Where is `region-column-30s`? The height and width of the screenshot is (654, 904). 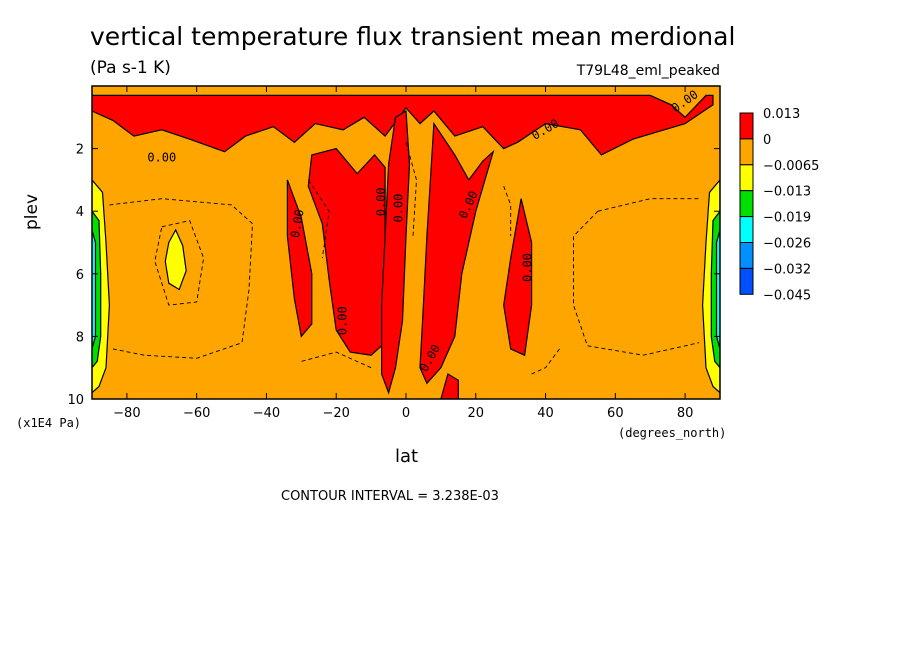 region-column-30s is located at coordinates (299, 258).